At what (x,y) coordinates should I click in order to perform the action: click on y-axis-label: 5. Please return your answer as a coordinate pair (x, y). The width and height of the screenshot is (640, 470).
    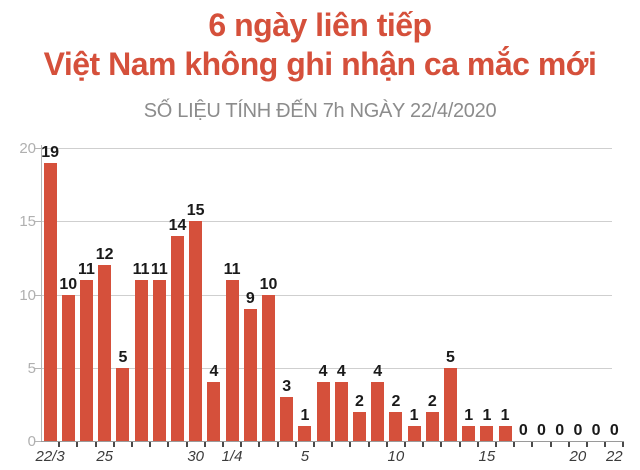
    Looking at the image, I should click on (31, 368).